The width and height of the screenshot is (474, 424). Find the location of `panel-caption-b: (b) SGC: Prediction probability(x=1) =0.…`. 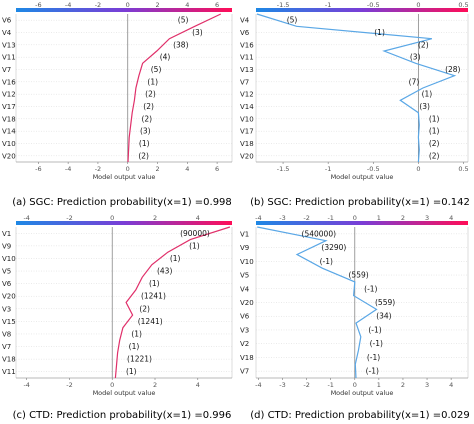

panel-caption-b: (b) SGC: Prediction probability(x=1) =0.… is located at coordinates (360, 202).